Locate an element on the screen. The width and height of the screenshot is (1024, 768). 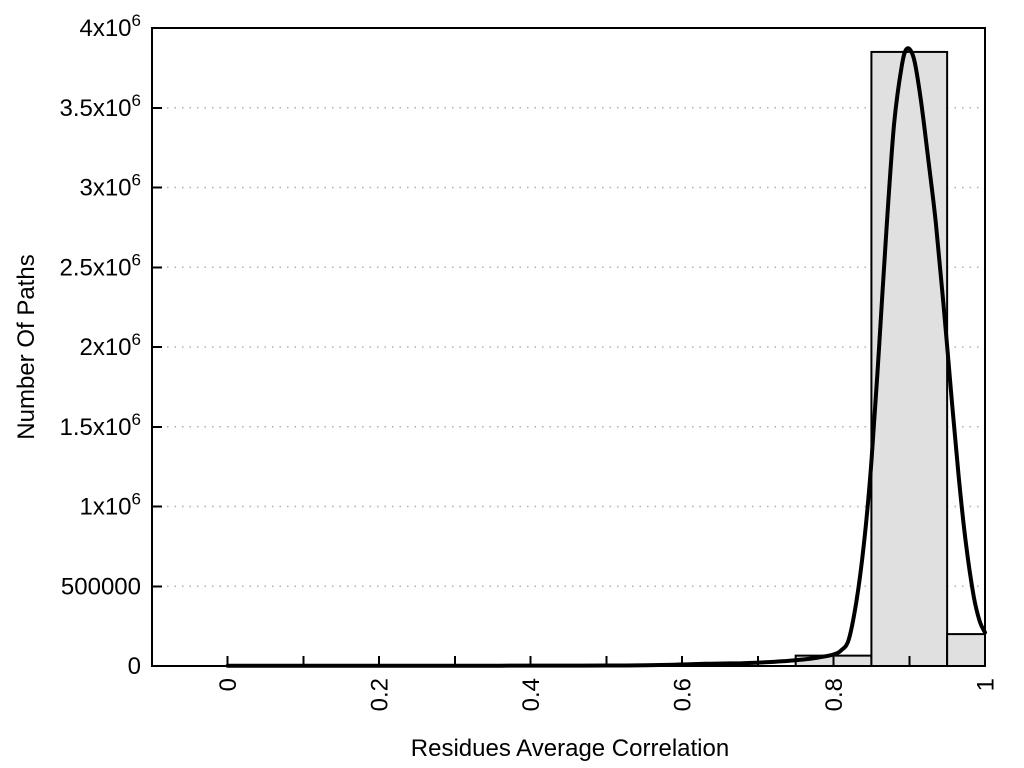
y-tick-label: 4x10⁶ is located at coordinates (110, 26).